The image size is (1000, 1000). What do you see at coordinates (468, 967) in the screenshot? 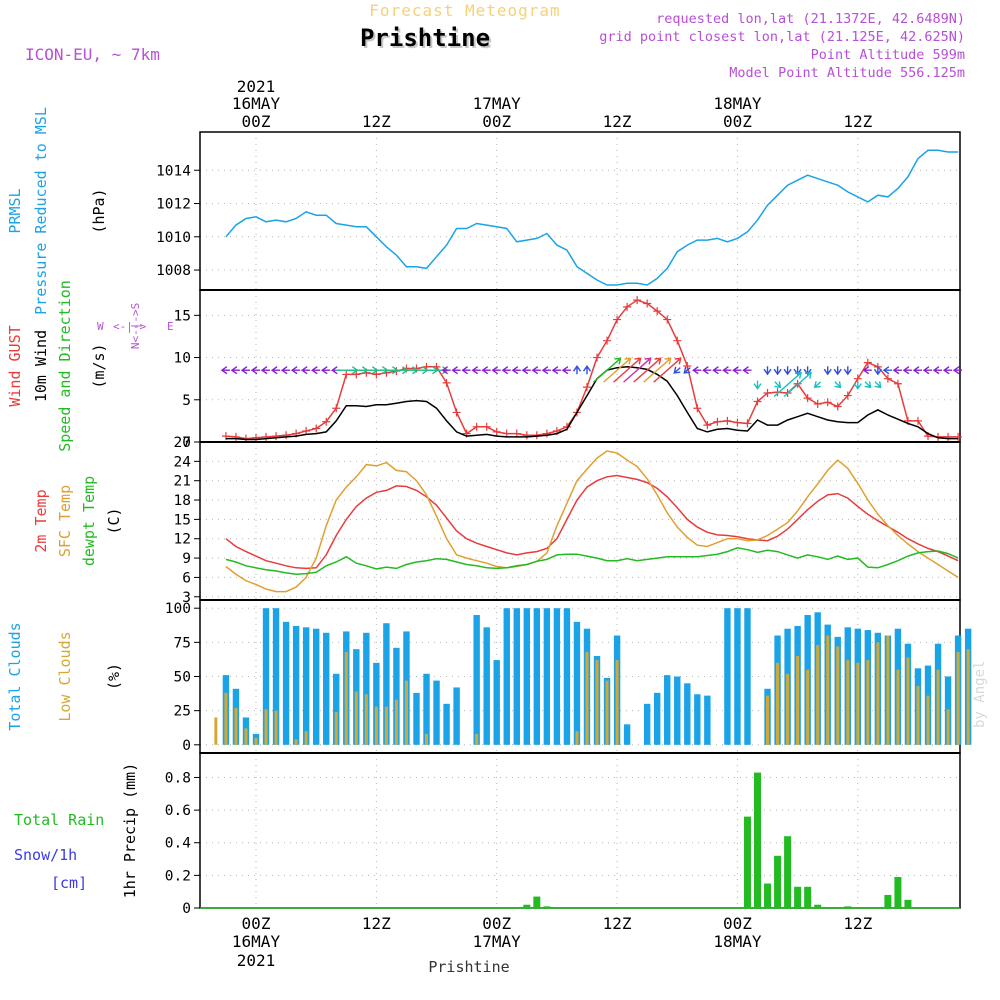
I see `footer-location: Prishtine` at bounding box center [468, 967].